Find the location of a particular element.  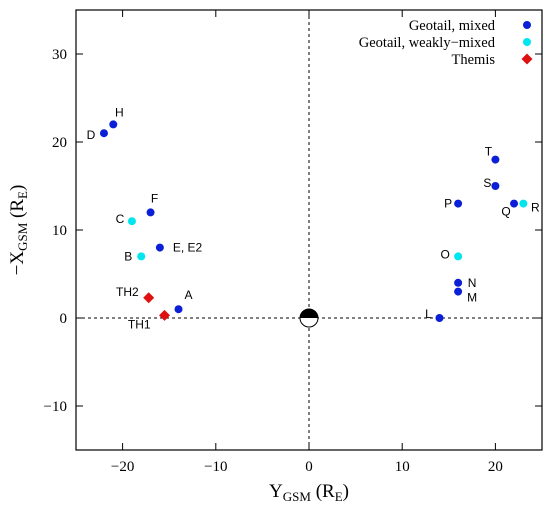

point-label: TH1 is located at coordinates (139, 324).